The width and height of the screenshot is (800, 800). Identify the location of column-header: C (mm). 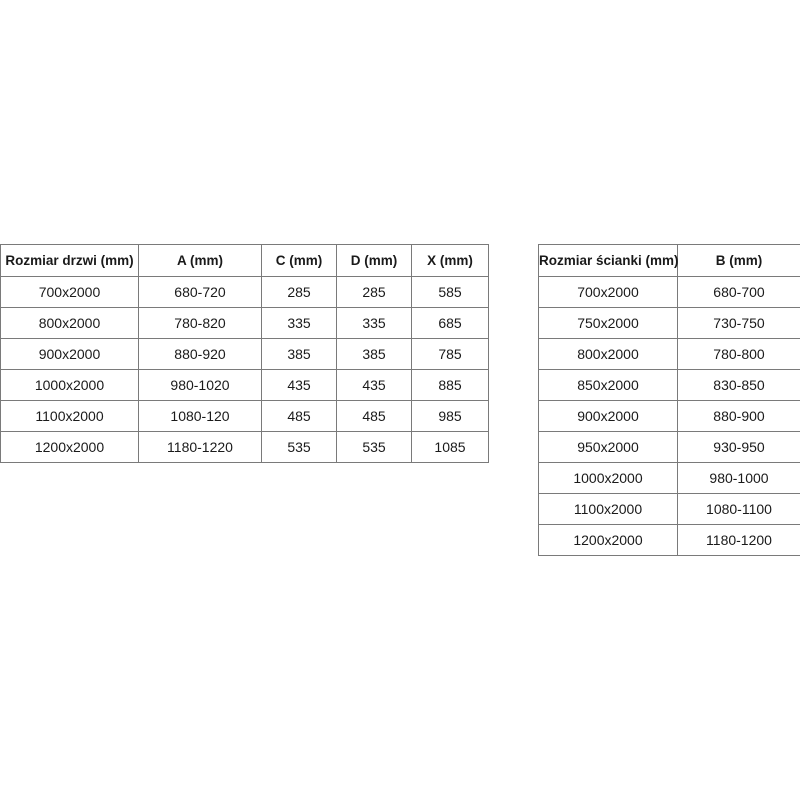
(299, 260).